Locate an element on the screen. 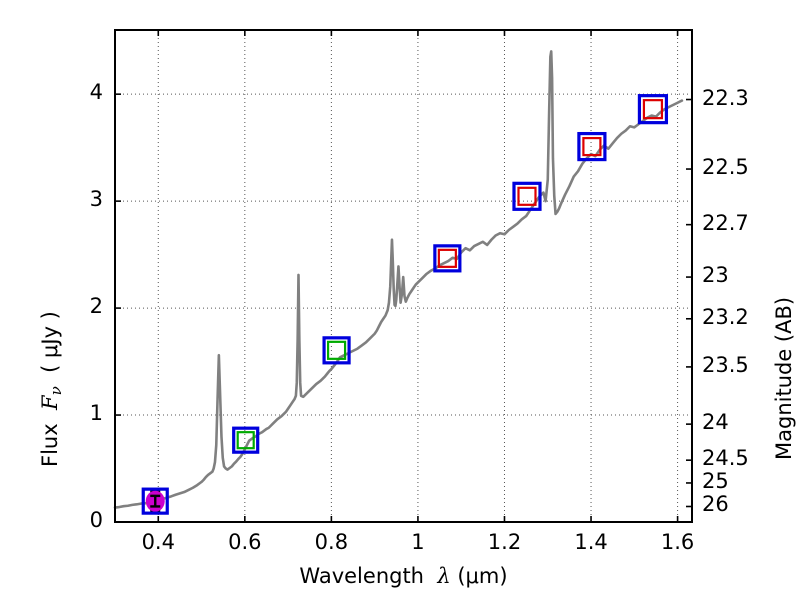 This screenshot has height=600, width=800. x-axis-unit: (μm) is located at coordinates (482, 576).